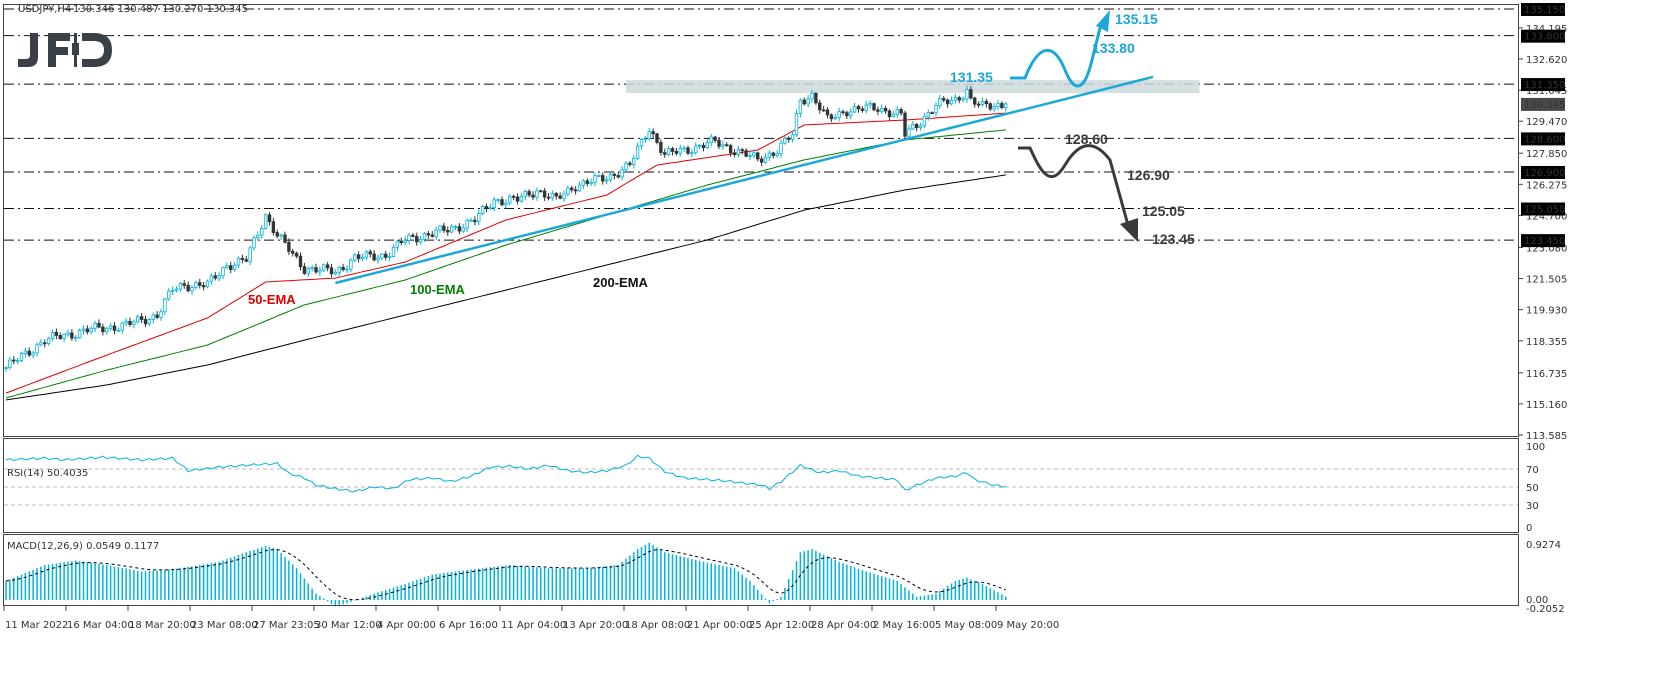  I want to click on x-tick-label: 25 Apr 12:00, so click(781, 625).